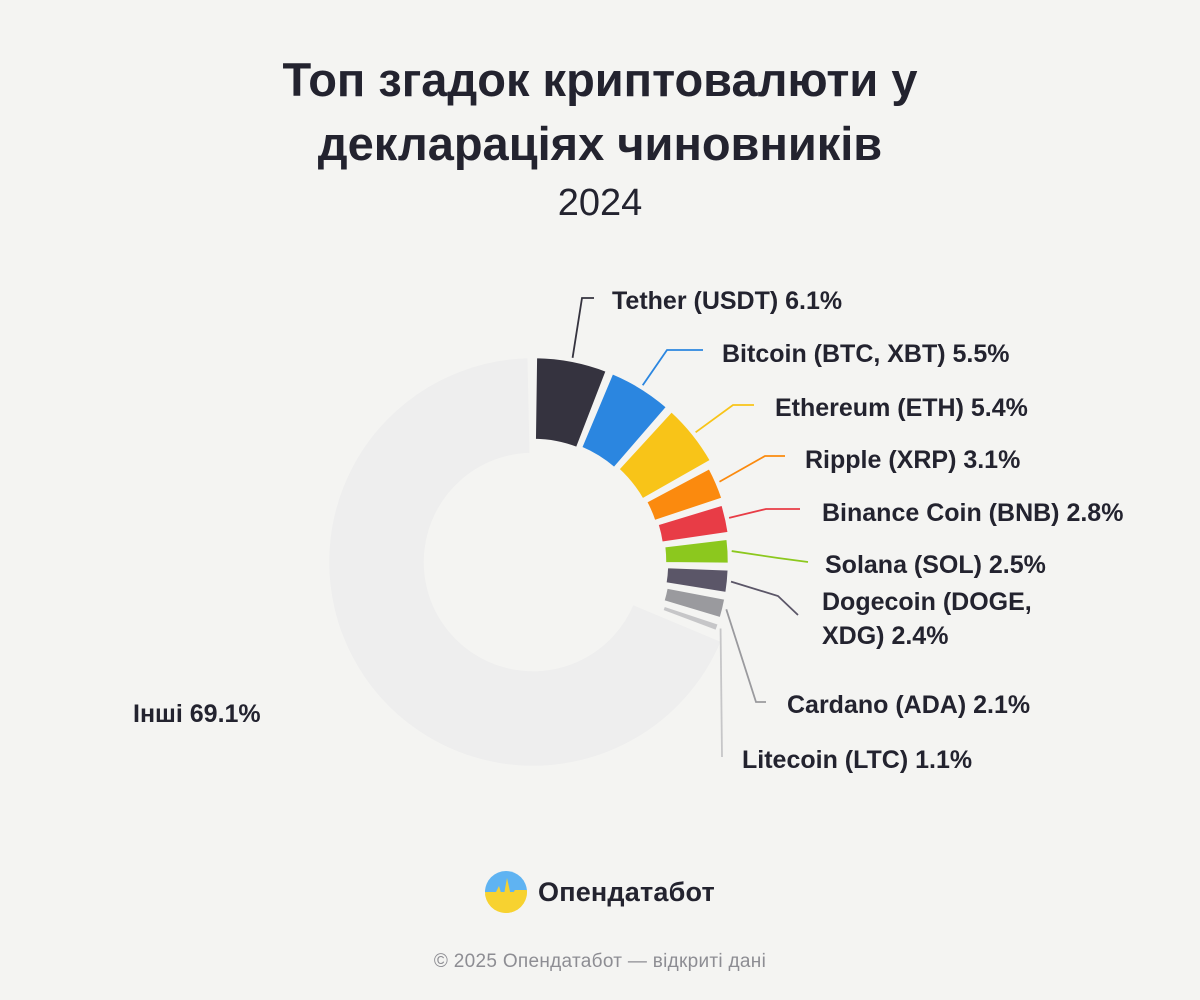  Describe the element at coordinates (197, 714) in the screenshot. I see `slice-label-9: Інші 69.1%` at that location.